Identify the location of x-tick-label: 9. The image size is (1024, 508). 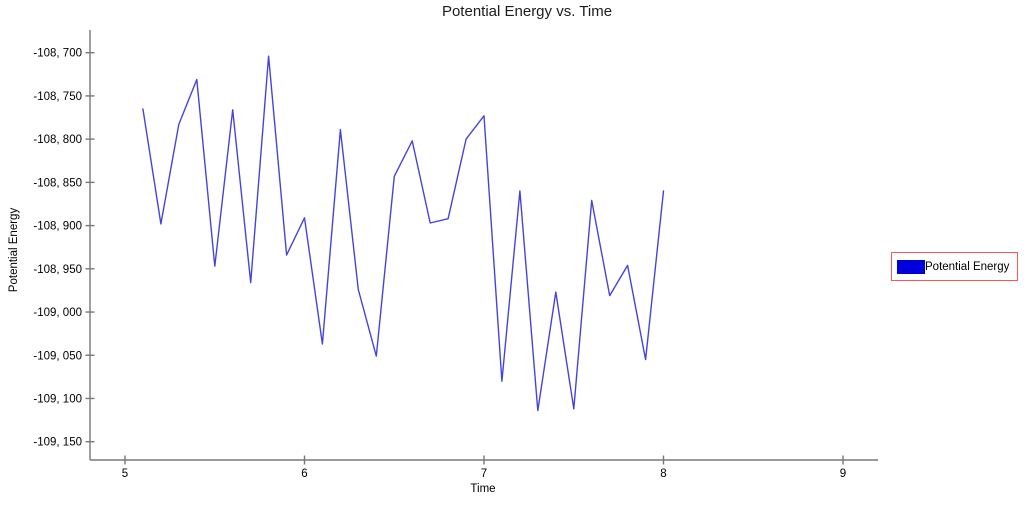
(843, 474).